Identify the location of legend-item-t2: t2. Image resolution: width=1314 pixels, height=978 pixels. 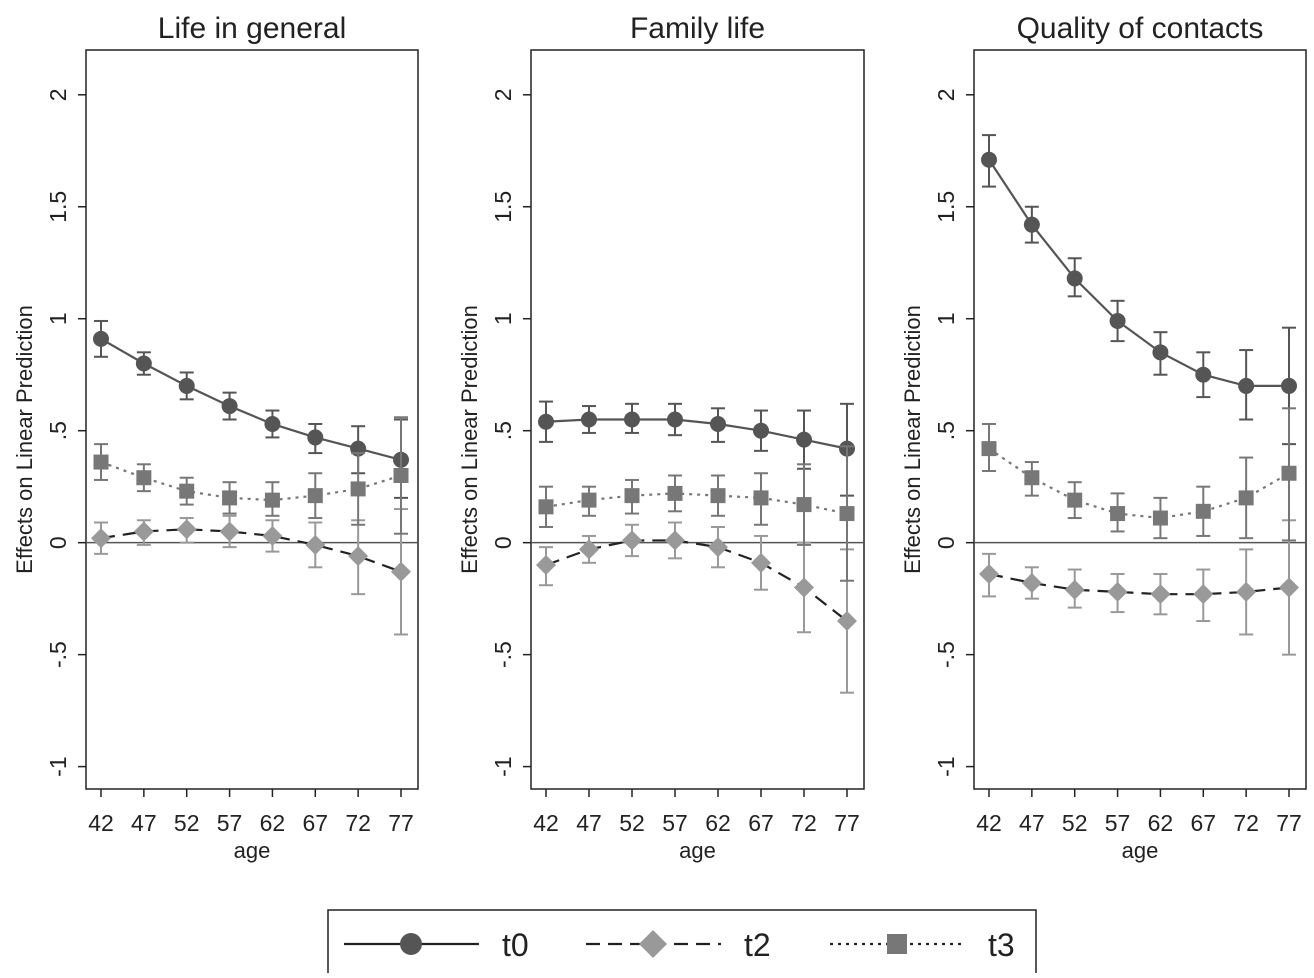
(678, 945).